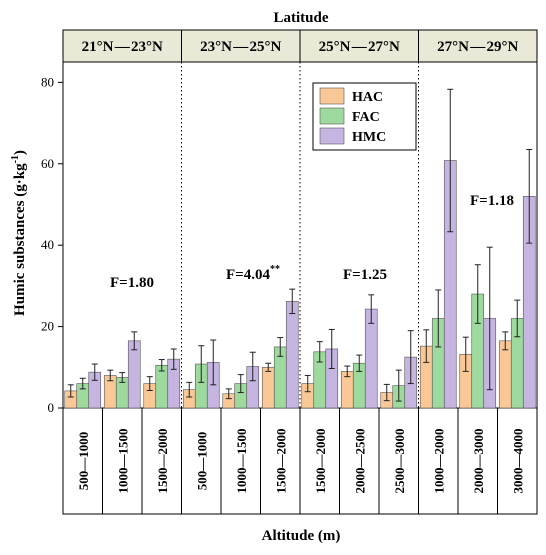 The image size is (546, 555). I want to click on category-label-2-0: 1500—2000, so click(320, 461).